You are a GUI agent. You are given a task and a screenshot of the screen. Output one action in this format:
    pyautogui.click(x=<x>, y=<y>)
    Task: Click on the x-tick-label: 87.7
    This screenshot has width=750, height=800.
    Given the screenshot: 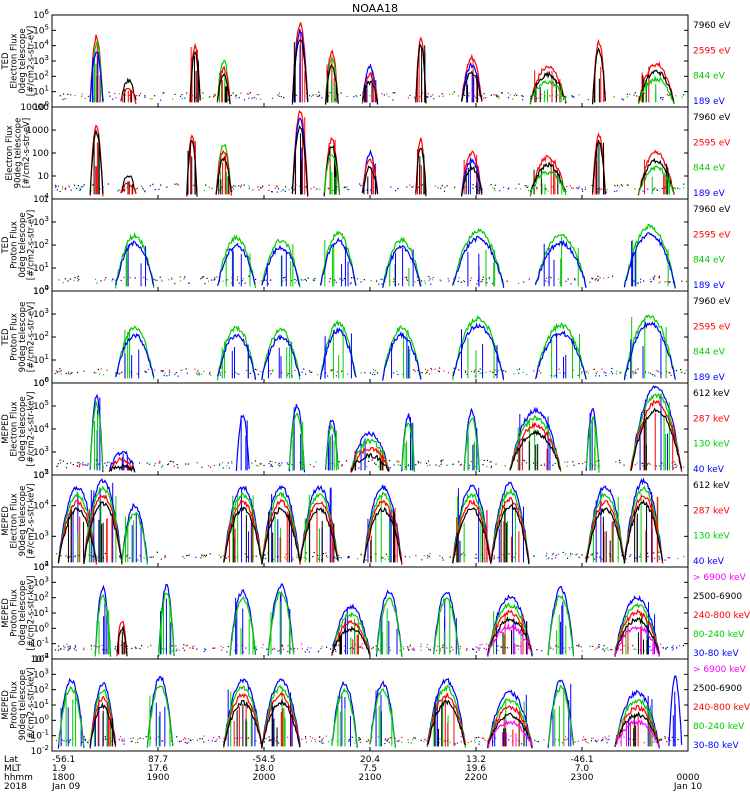 What is the action you would take?
    pyautogui.click(x=158, y=760)
    